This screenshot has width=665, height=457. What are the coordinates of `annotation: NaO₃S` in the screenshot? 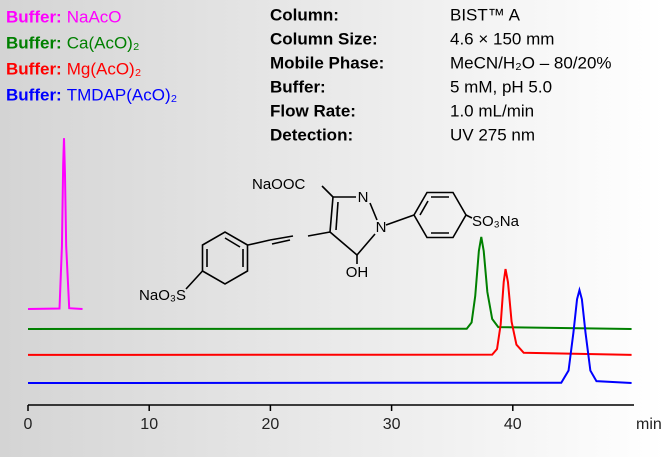 It's located at (162, 295).